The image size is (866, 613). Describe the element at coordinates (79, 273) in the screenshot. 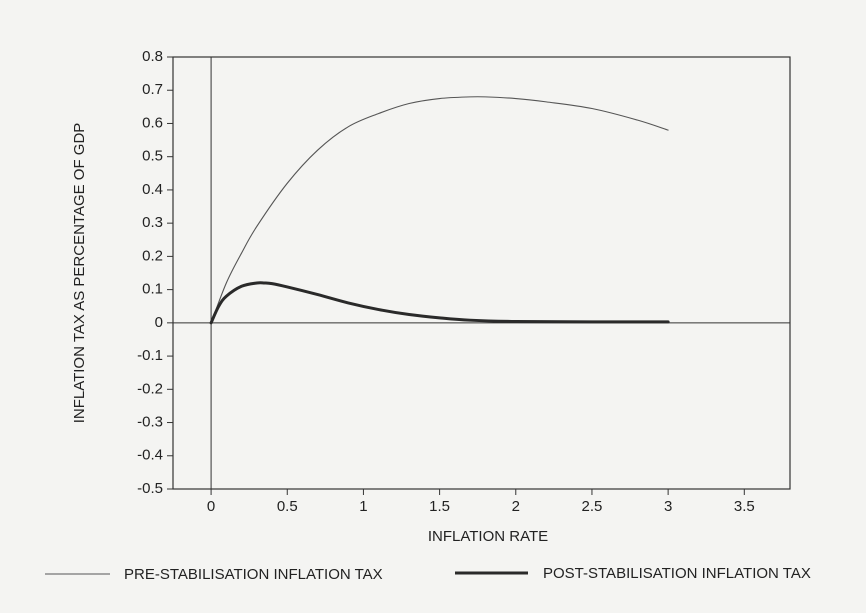

I see `y-axis-label: INFLATION TAX AS PERCENTAGE OF GDP` at that location.